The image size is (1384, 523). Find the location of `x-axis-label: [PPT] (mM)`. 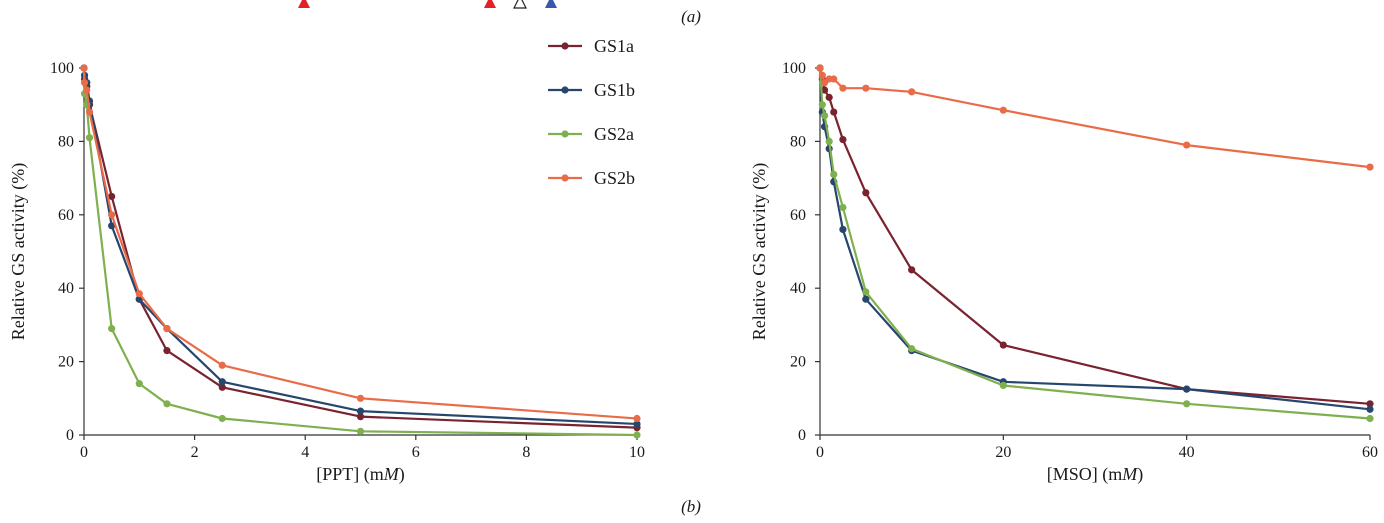

x-axis-label: [PPT] (mM) is located at coordinates (360, 474).